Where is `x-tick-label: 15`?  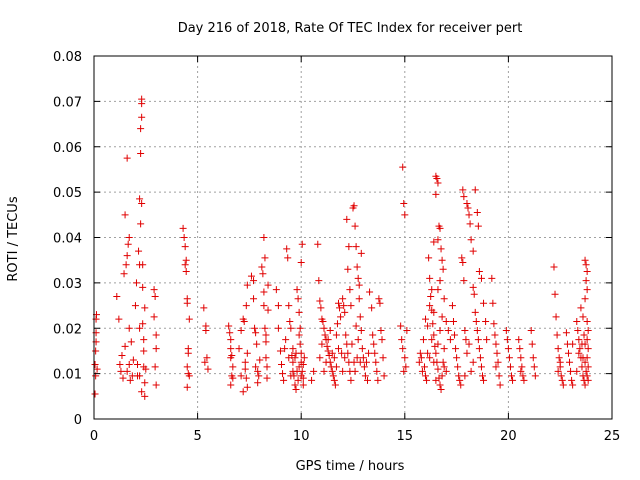 x-tick-label: 15 is located at coordinates (405, 436).